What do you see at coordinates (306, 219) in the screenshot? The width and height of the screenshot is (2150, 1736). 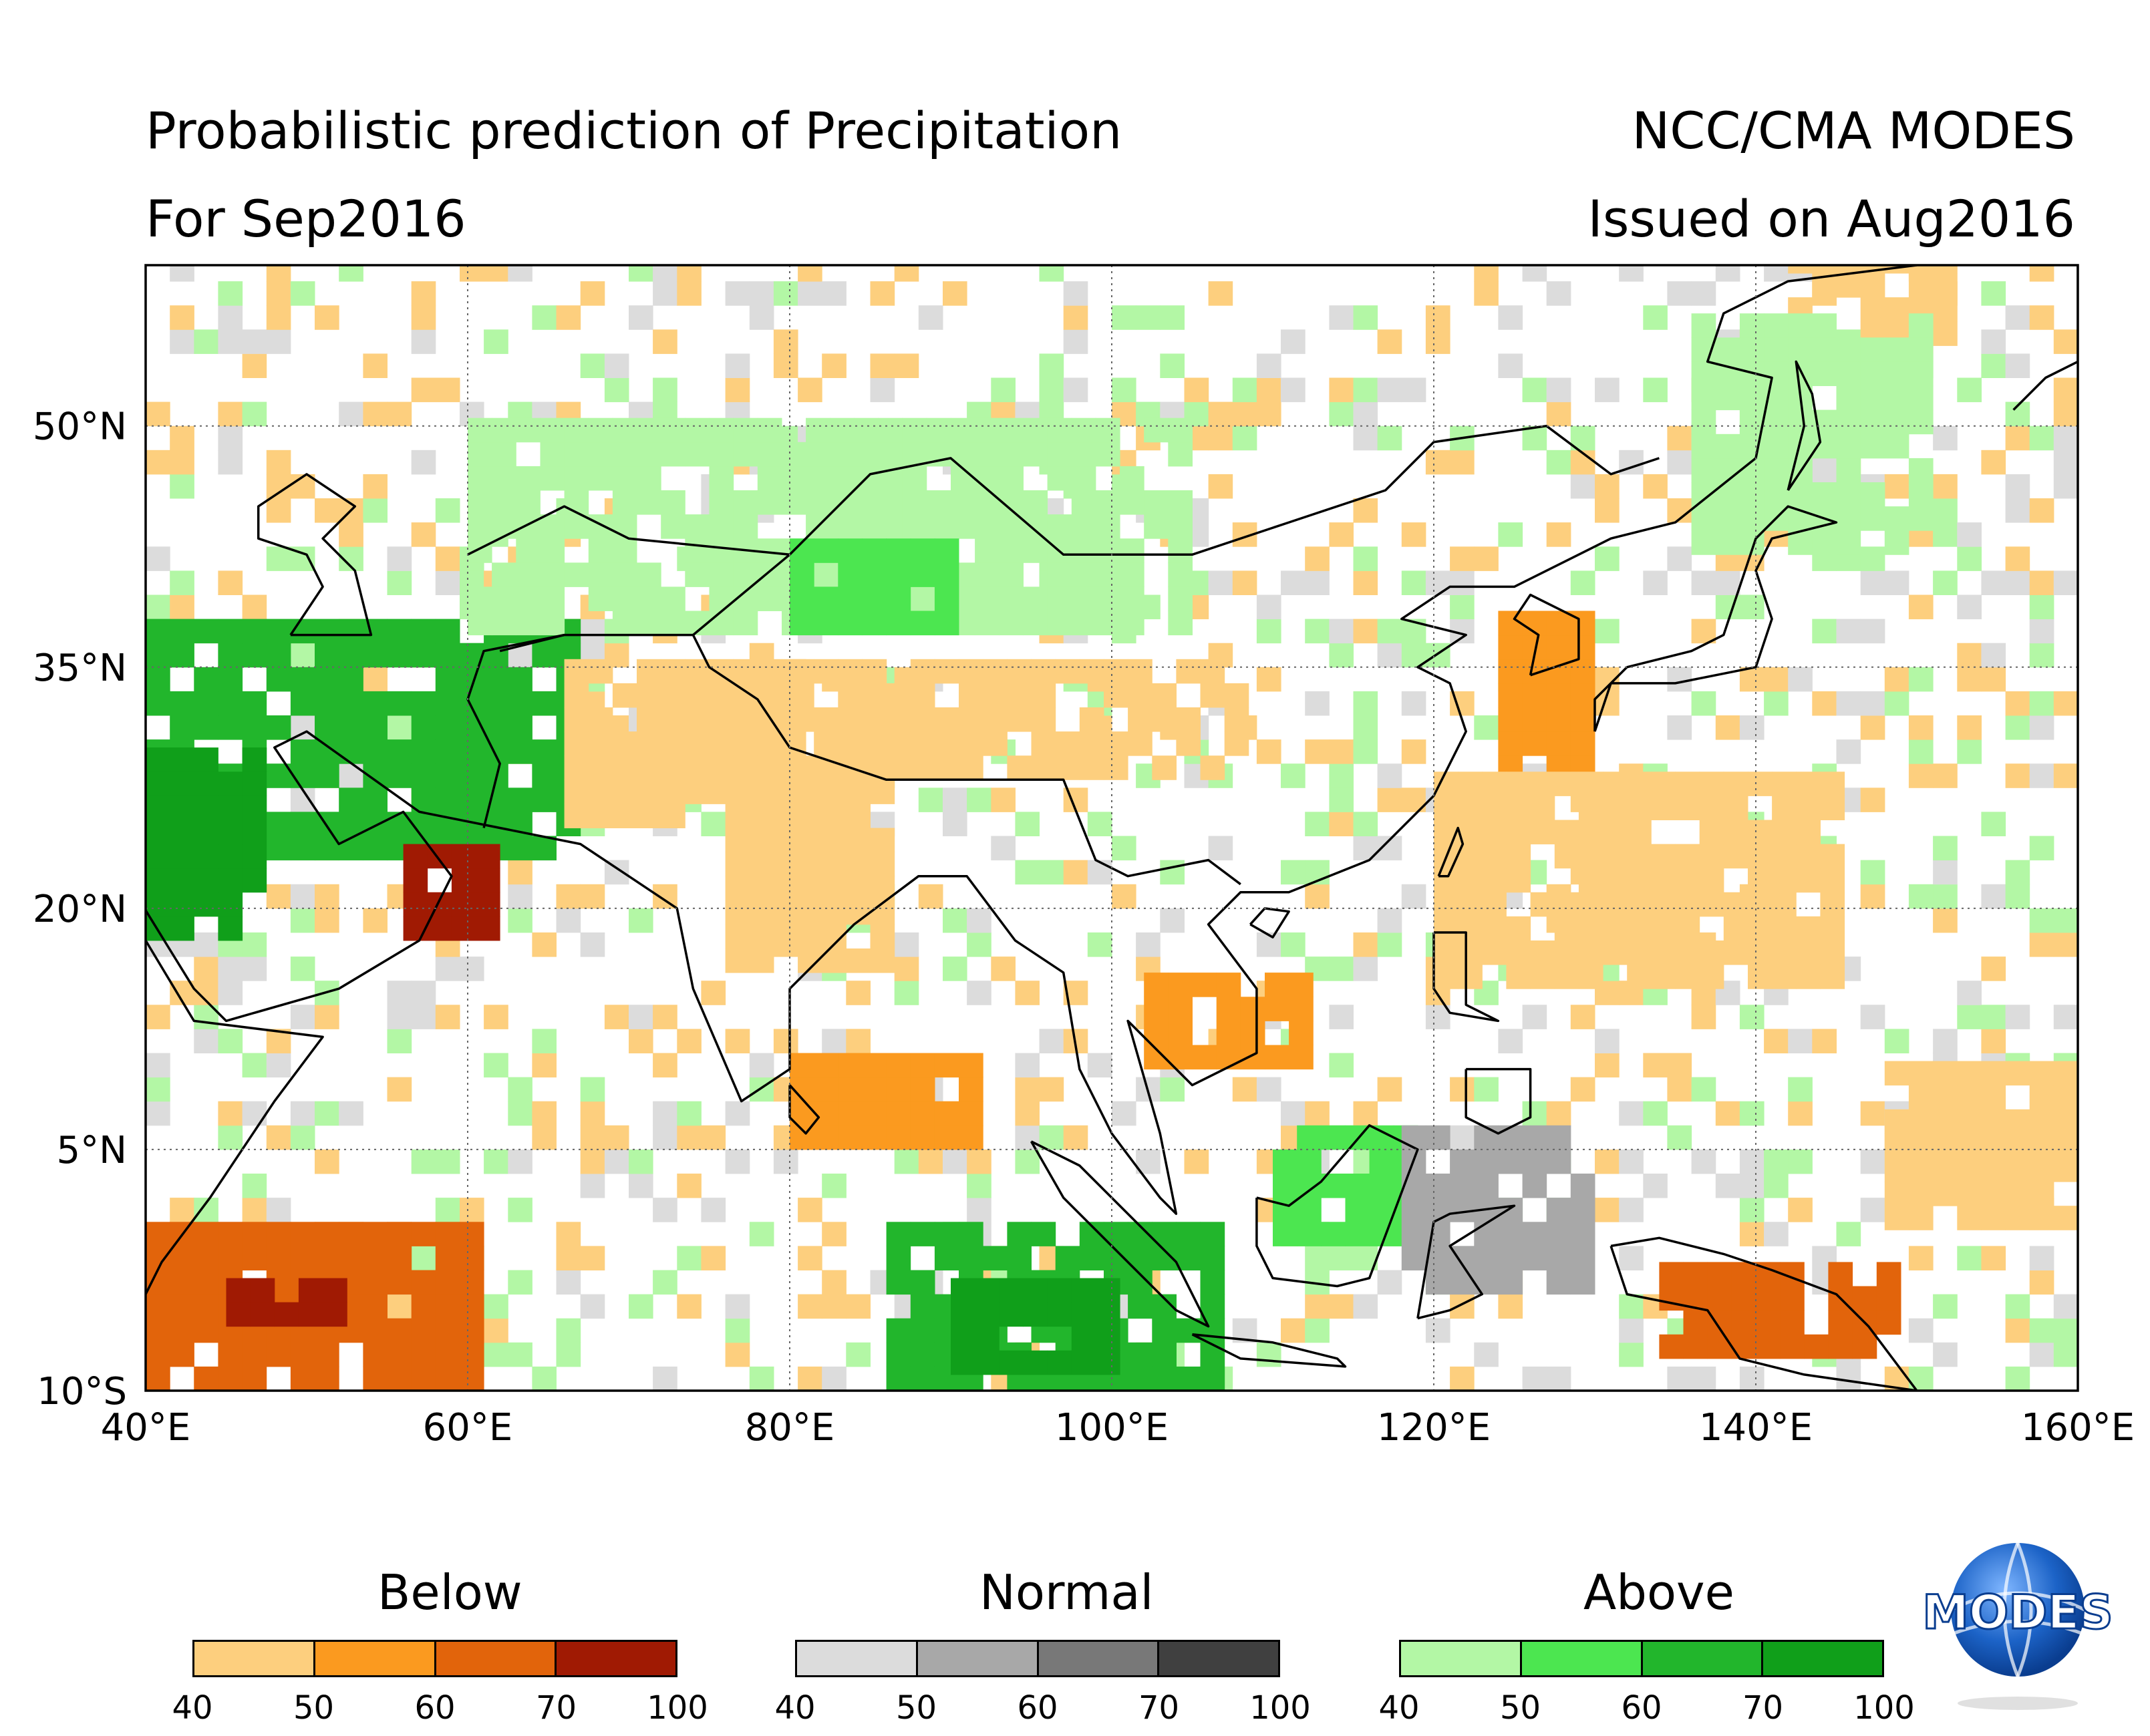 I see `forecast-period: For Sep2016` at bounding box center [306, 219].